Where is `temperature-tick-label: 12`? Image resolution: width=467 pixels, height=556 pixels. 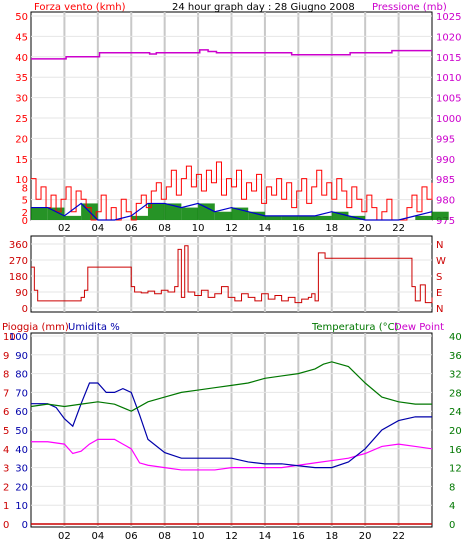
temperature-tick-label: 12 is located at coordinates (455, 469).